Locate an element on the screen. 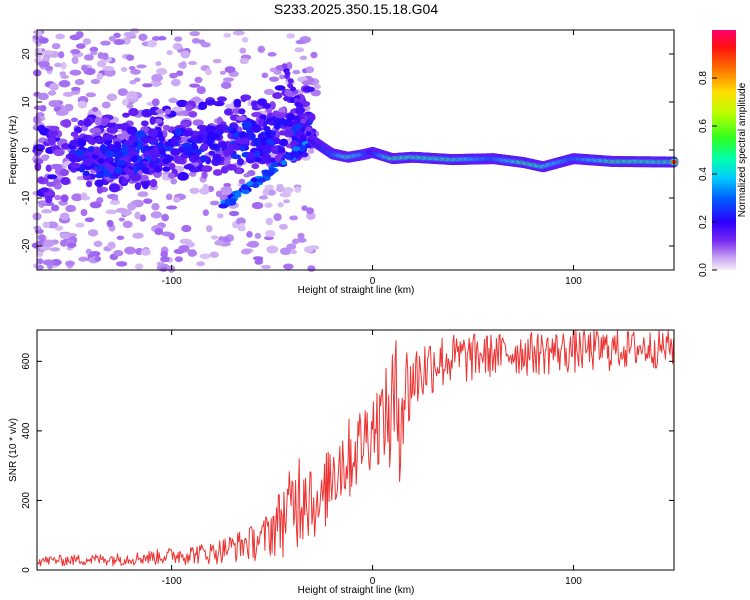  snr-x-label: Height of straight line (km) is located at coordinates (356, 590).